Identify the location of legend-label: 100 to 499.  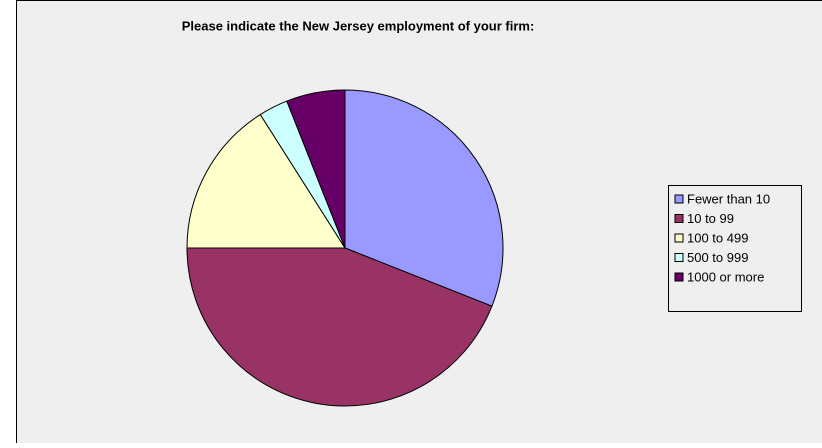
(717, 237).